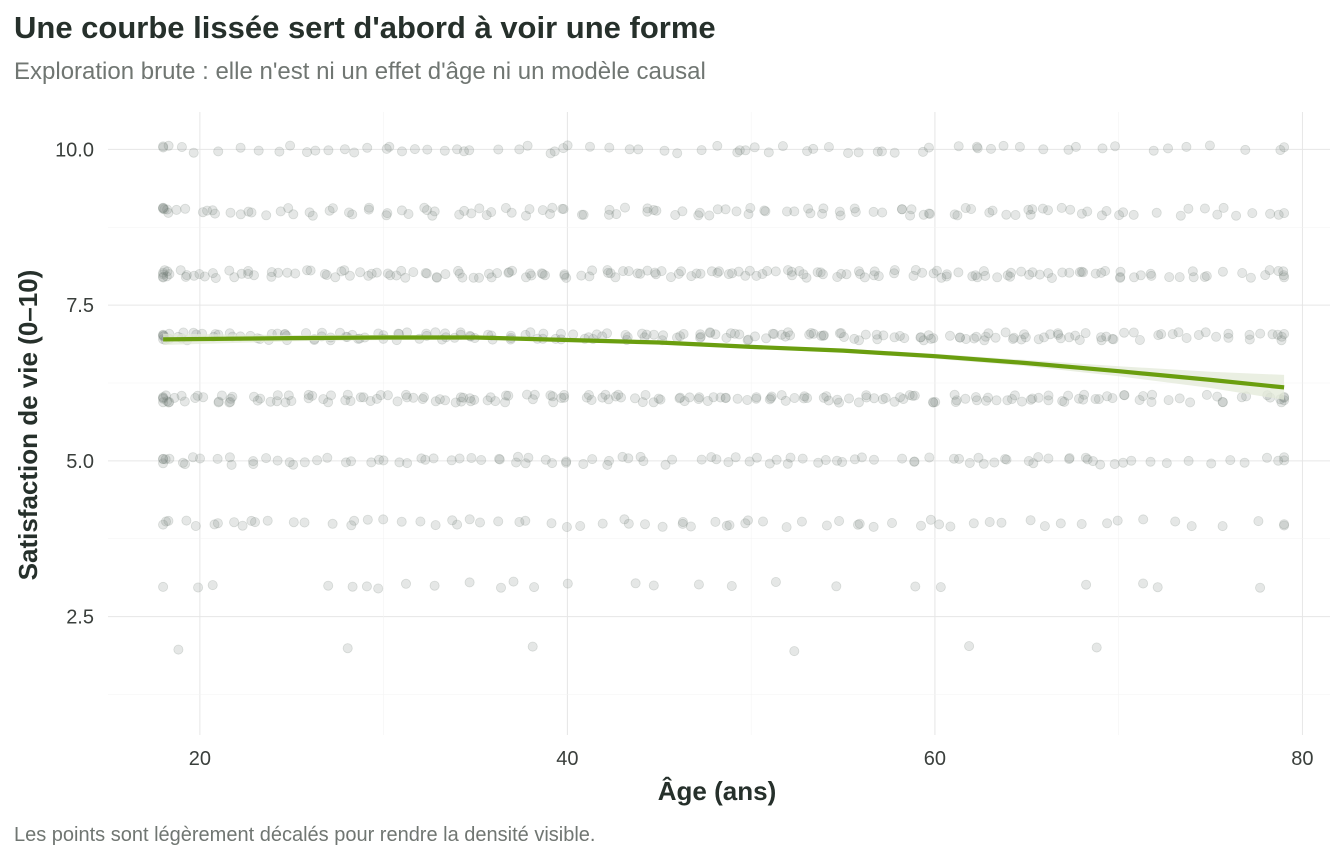 This screenshot has height=864, width=1344. Describe the element at coordinates (80, 306) in the screenshot. I see `y-tick-label: 7.5` at that location.